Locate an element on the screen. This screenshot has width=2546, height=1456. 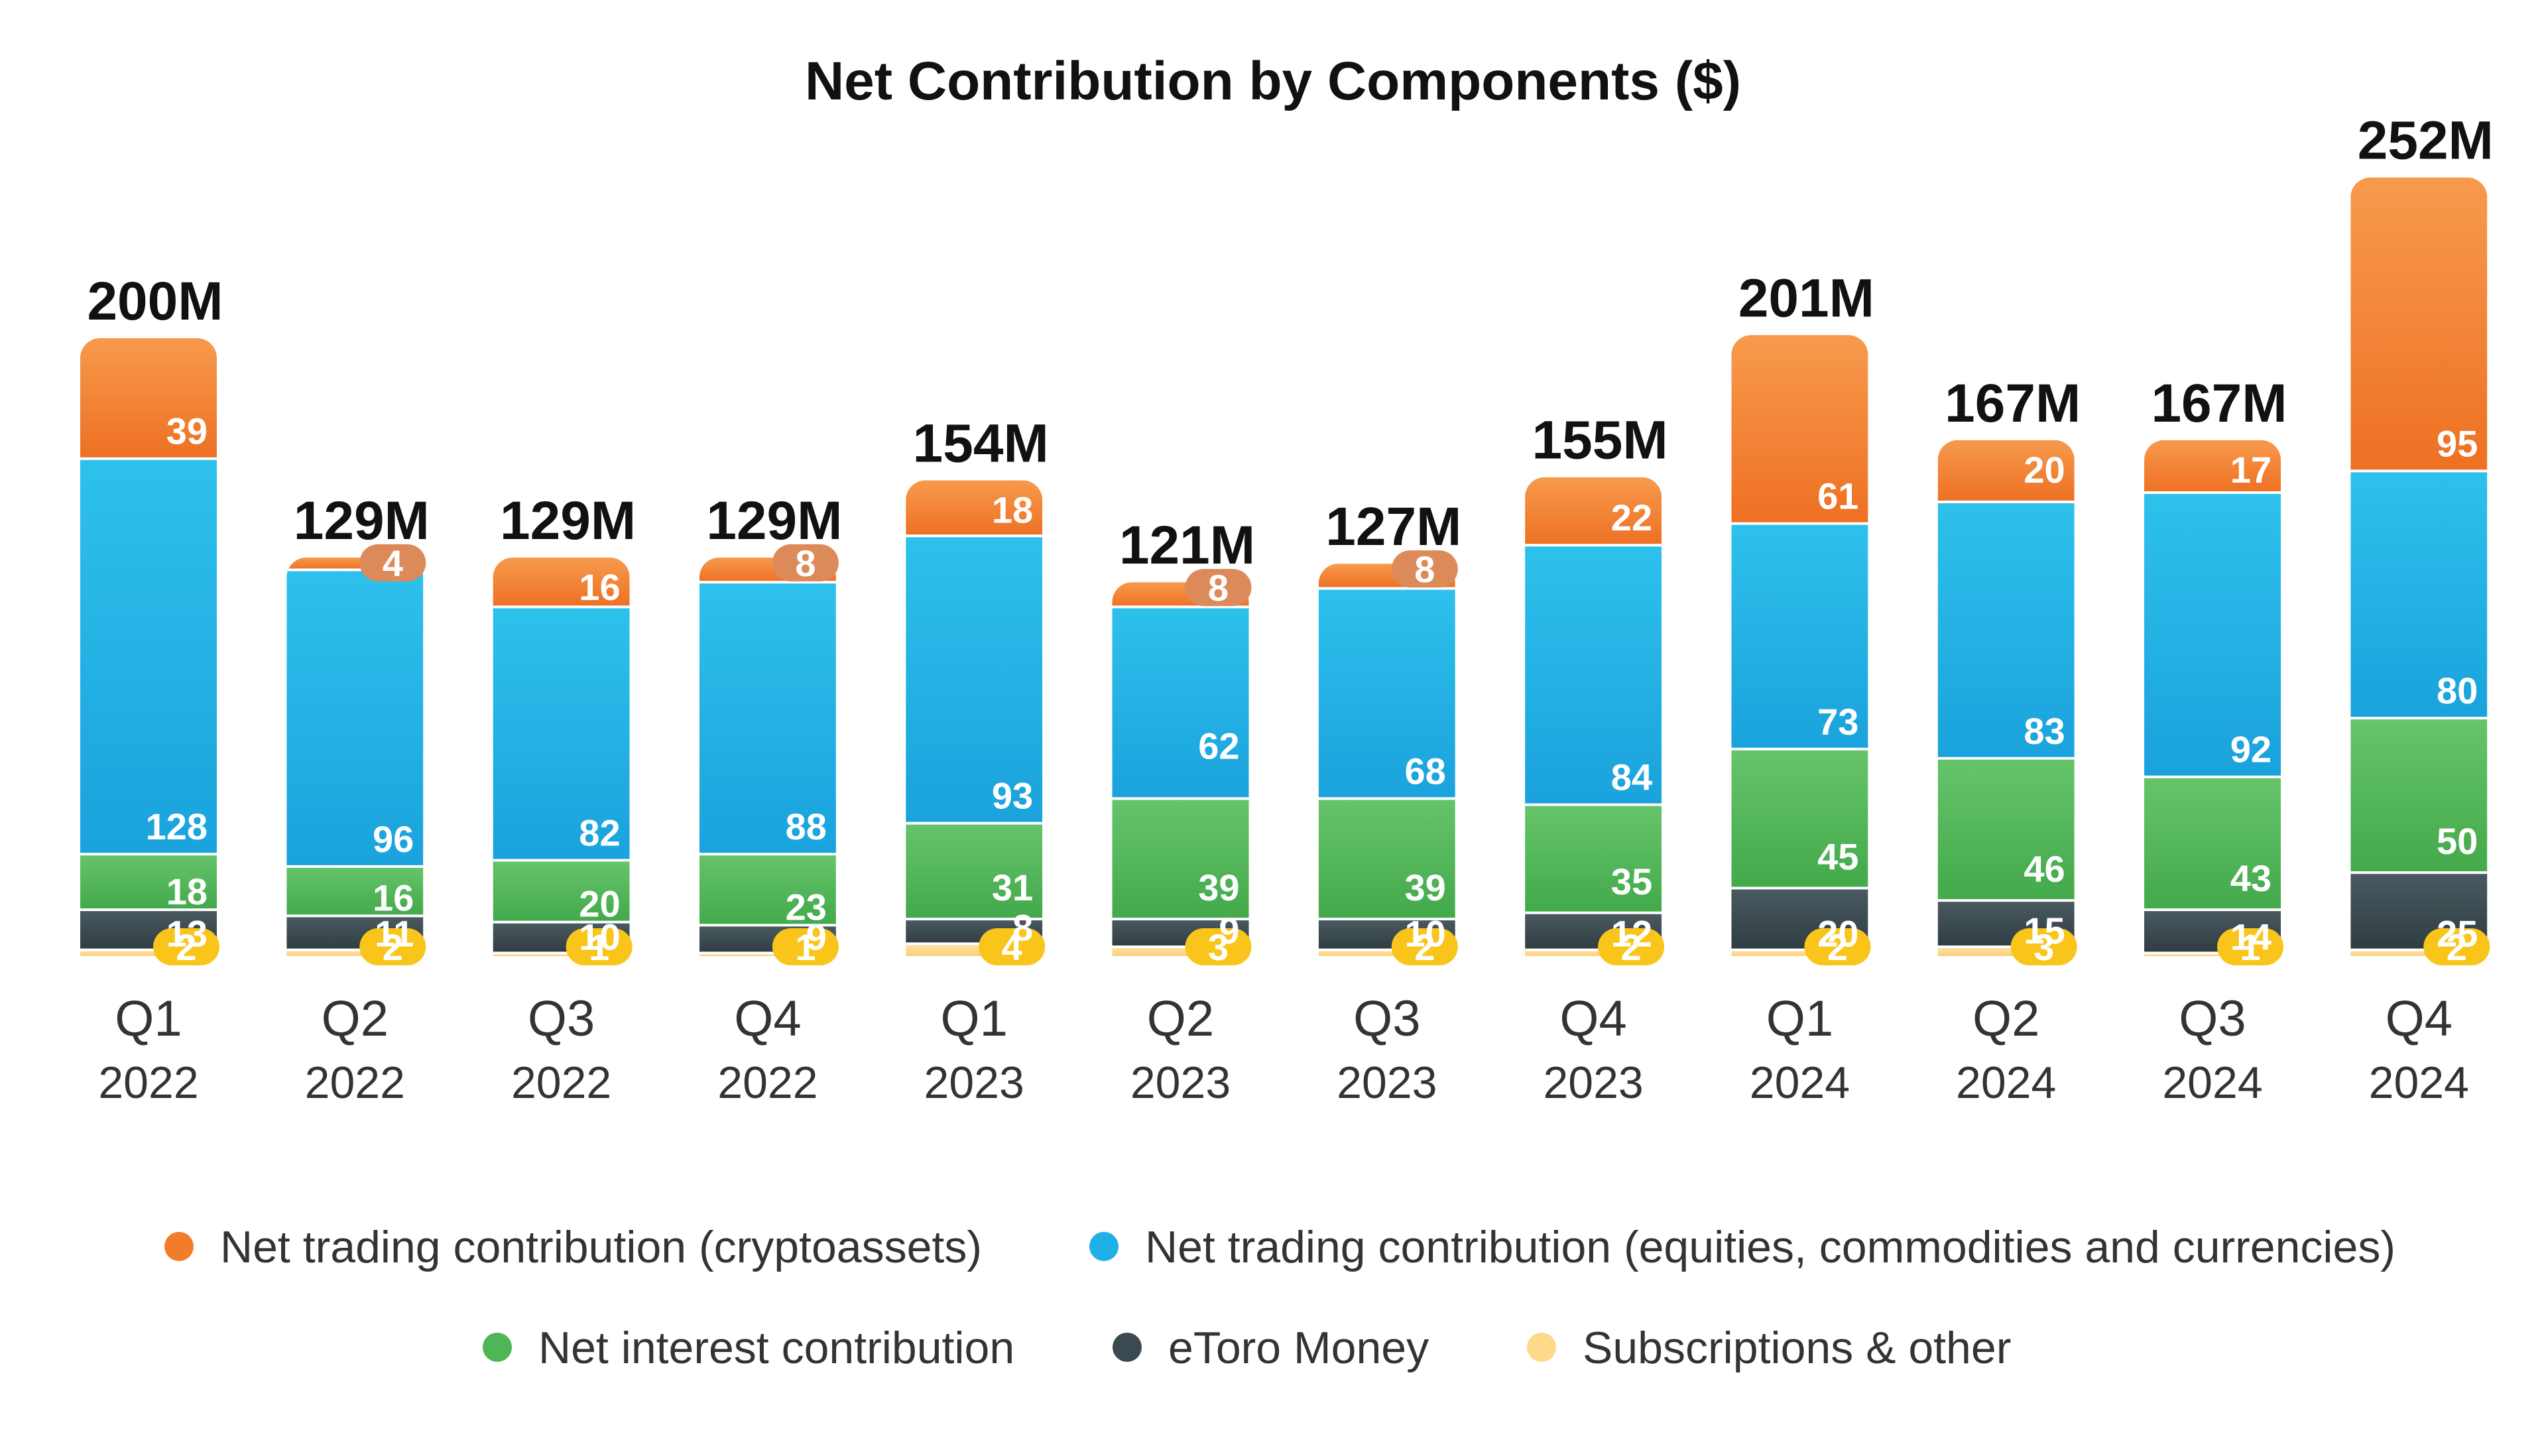
bar-segment-crypto-q4-2023 is located at coordinates (1593, 511).